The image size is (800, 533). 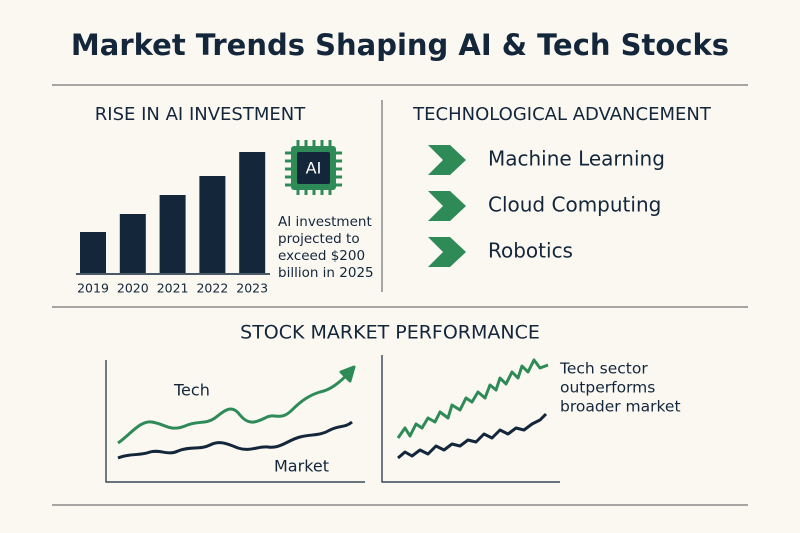 I want to click on x-tick-label: 2022, so click(x=212, y=288).